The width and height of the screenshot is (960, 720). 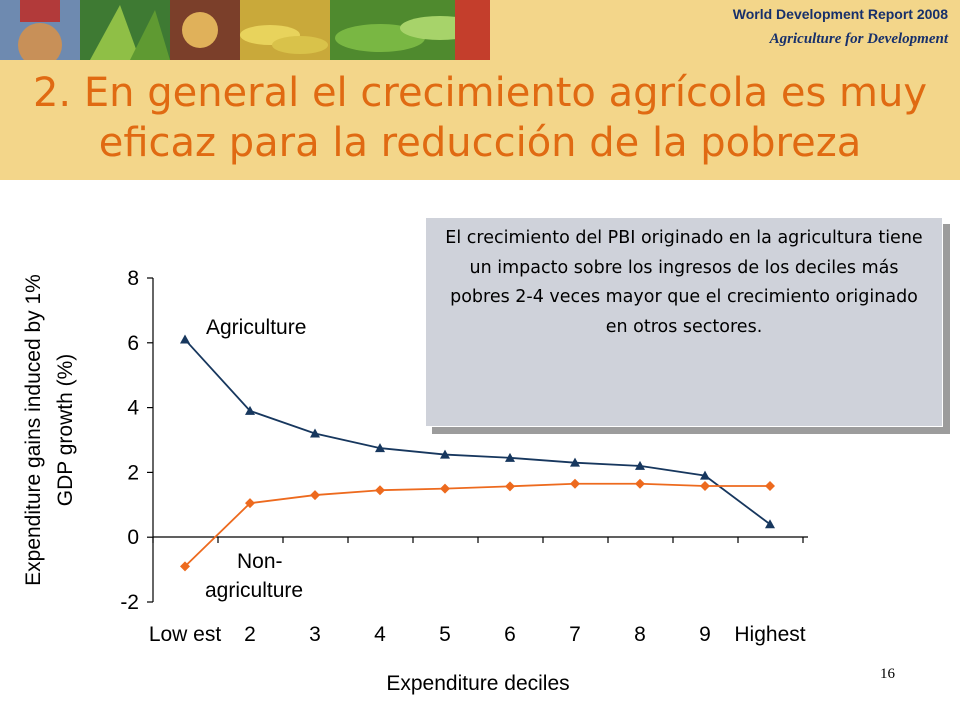 I want to click on page-number: 16, so click(x=887, y=674).